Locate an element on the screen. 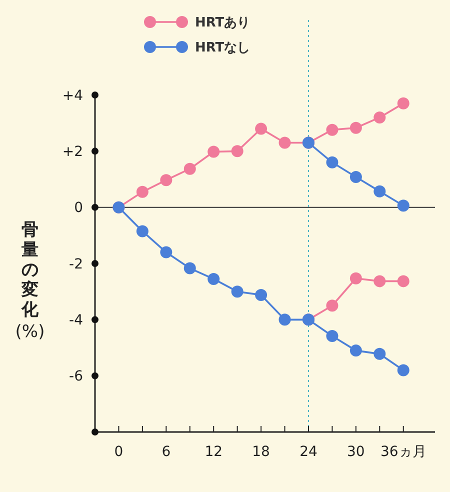 The height and width of the screenshot is (492, 450). y-tick-label: 0 is located at coordinates (78, 208).